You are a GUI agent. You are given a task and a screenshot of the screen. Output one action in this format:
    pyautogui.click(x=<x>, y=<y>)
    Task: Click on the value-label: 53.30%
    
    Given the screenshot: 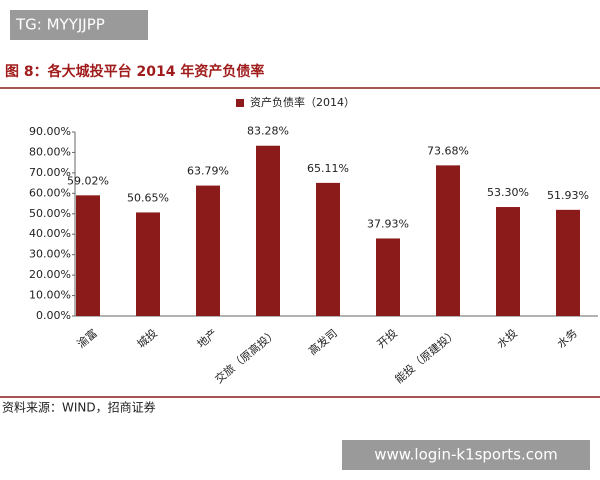 What is the action you would take?
    pyautogui.click(x=508, y=192)
    